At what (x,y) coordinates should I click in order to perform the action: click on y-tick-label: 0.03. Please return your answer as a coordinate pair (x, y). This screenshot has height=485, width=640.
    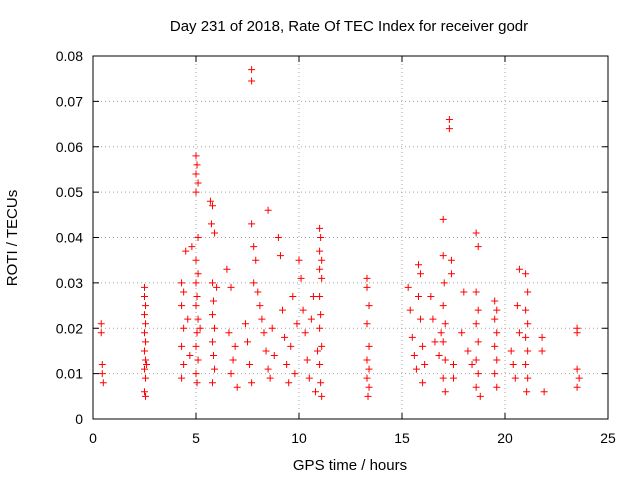
    Looking at the image, I should click on (69, 283).